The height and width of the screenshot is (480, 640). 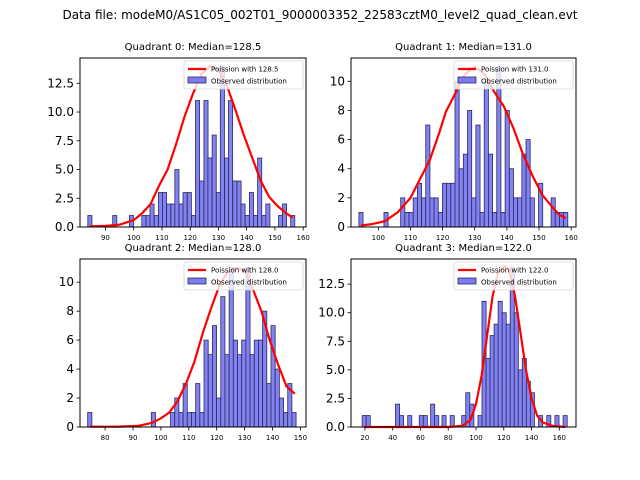 What do you see at coordinates (448, 438) in the screenshot?
I see `x-tick-label: 80` at bounding box center [448, 438].